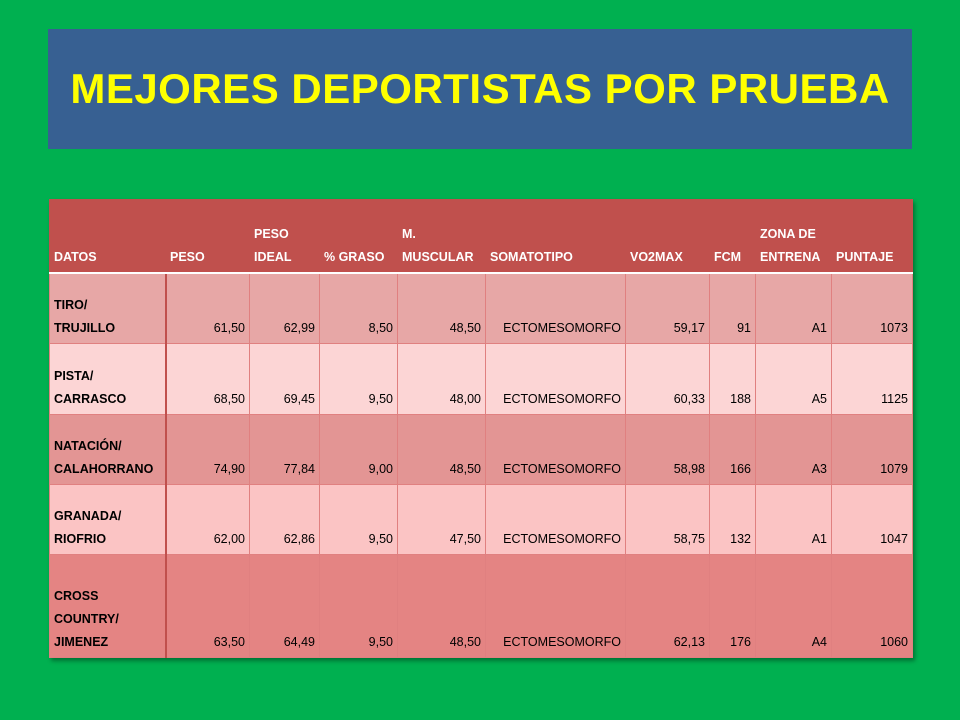  I want to click on cell-muscular: 47,50, so click(441, 520).